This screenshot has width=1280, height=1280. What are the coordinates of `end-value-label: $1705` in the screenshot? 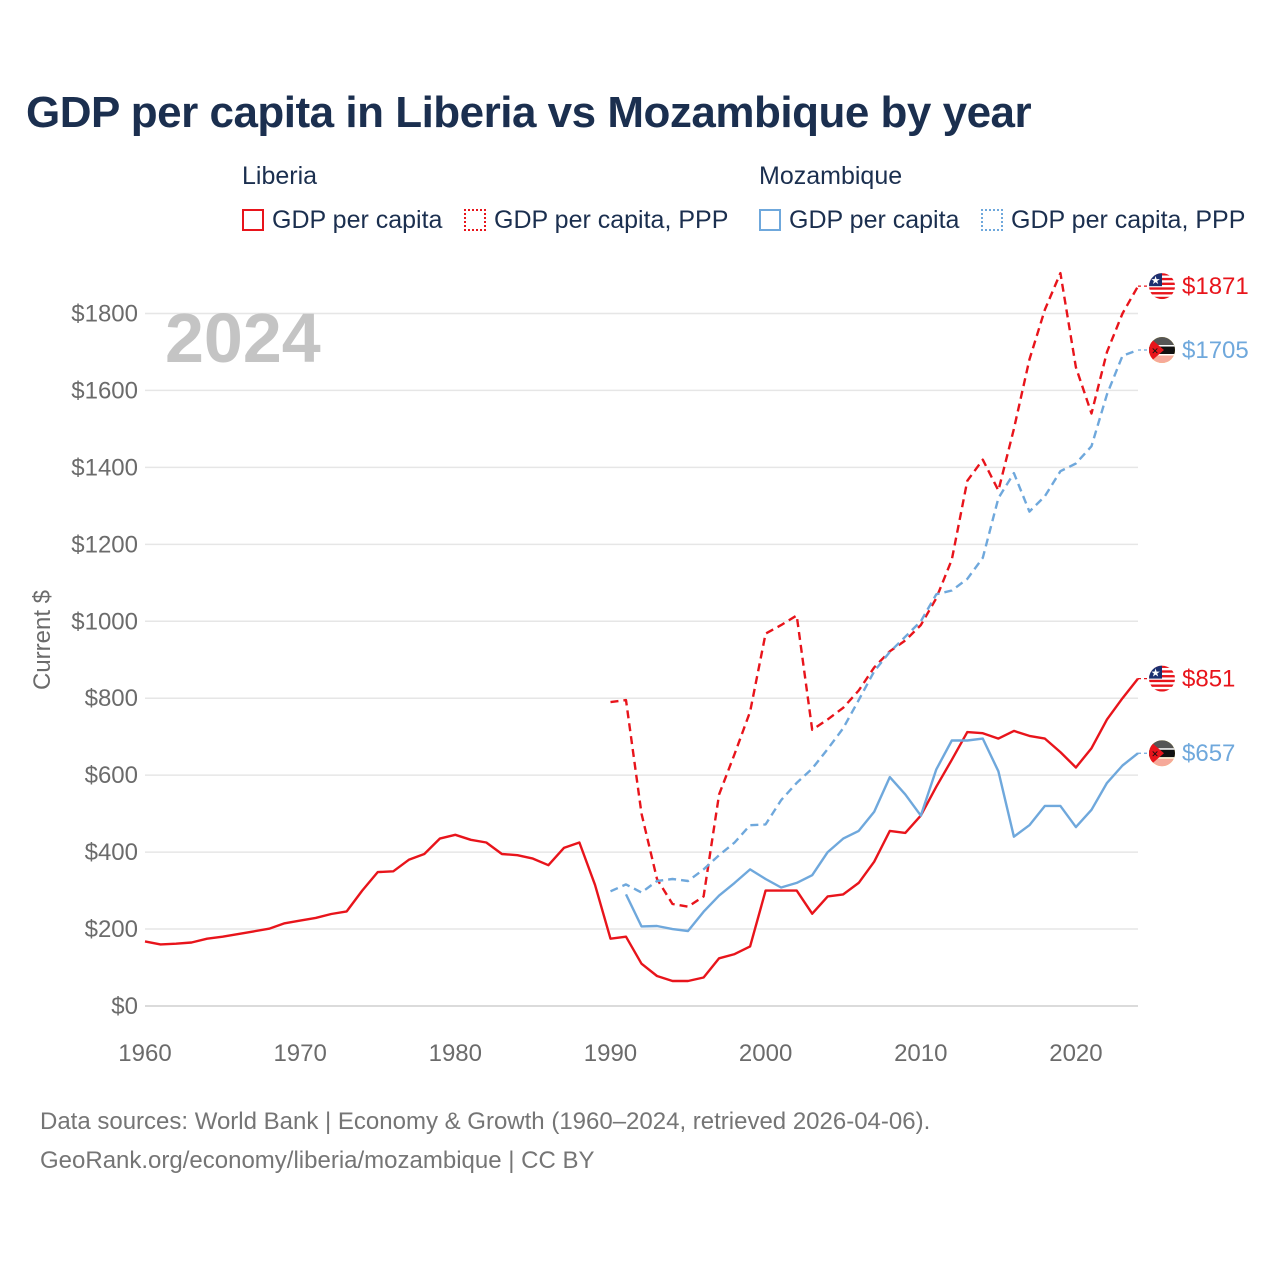 It's located at (1215, 350).